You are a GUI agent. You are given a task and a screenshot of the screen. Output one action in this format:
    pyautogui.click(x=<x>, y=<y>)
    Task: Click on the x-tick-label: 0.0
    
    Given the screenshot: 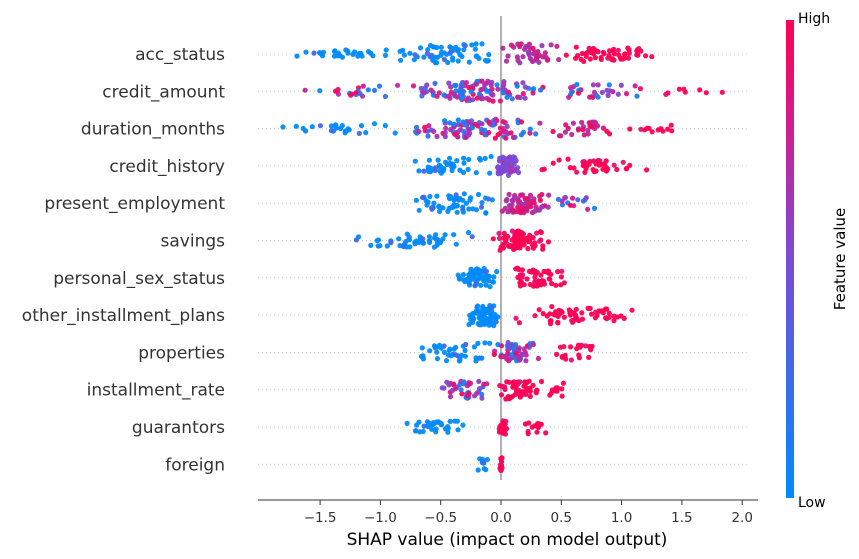 What is the action you would take?
    pyautogui.click(x=500, y=518)
    